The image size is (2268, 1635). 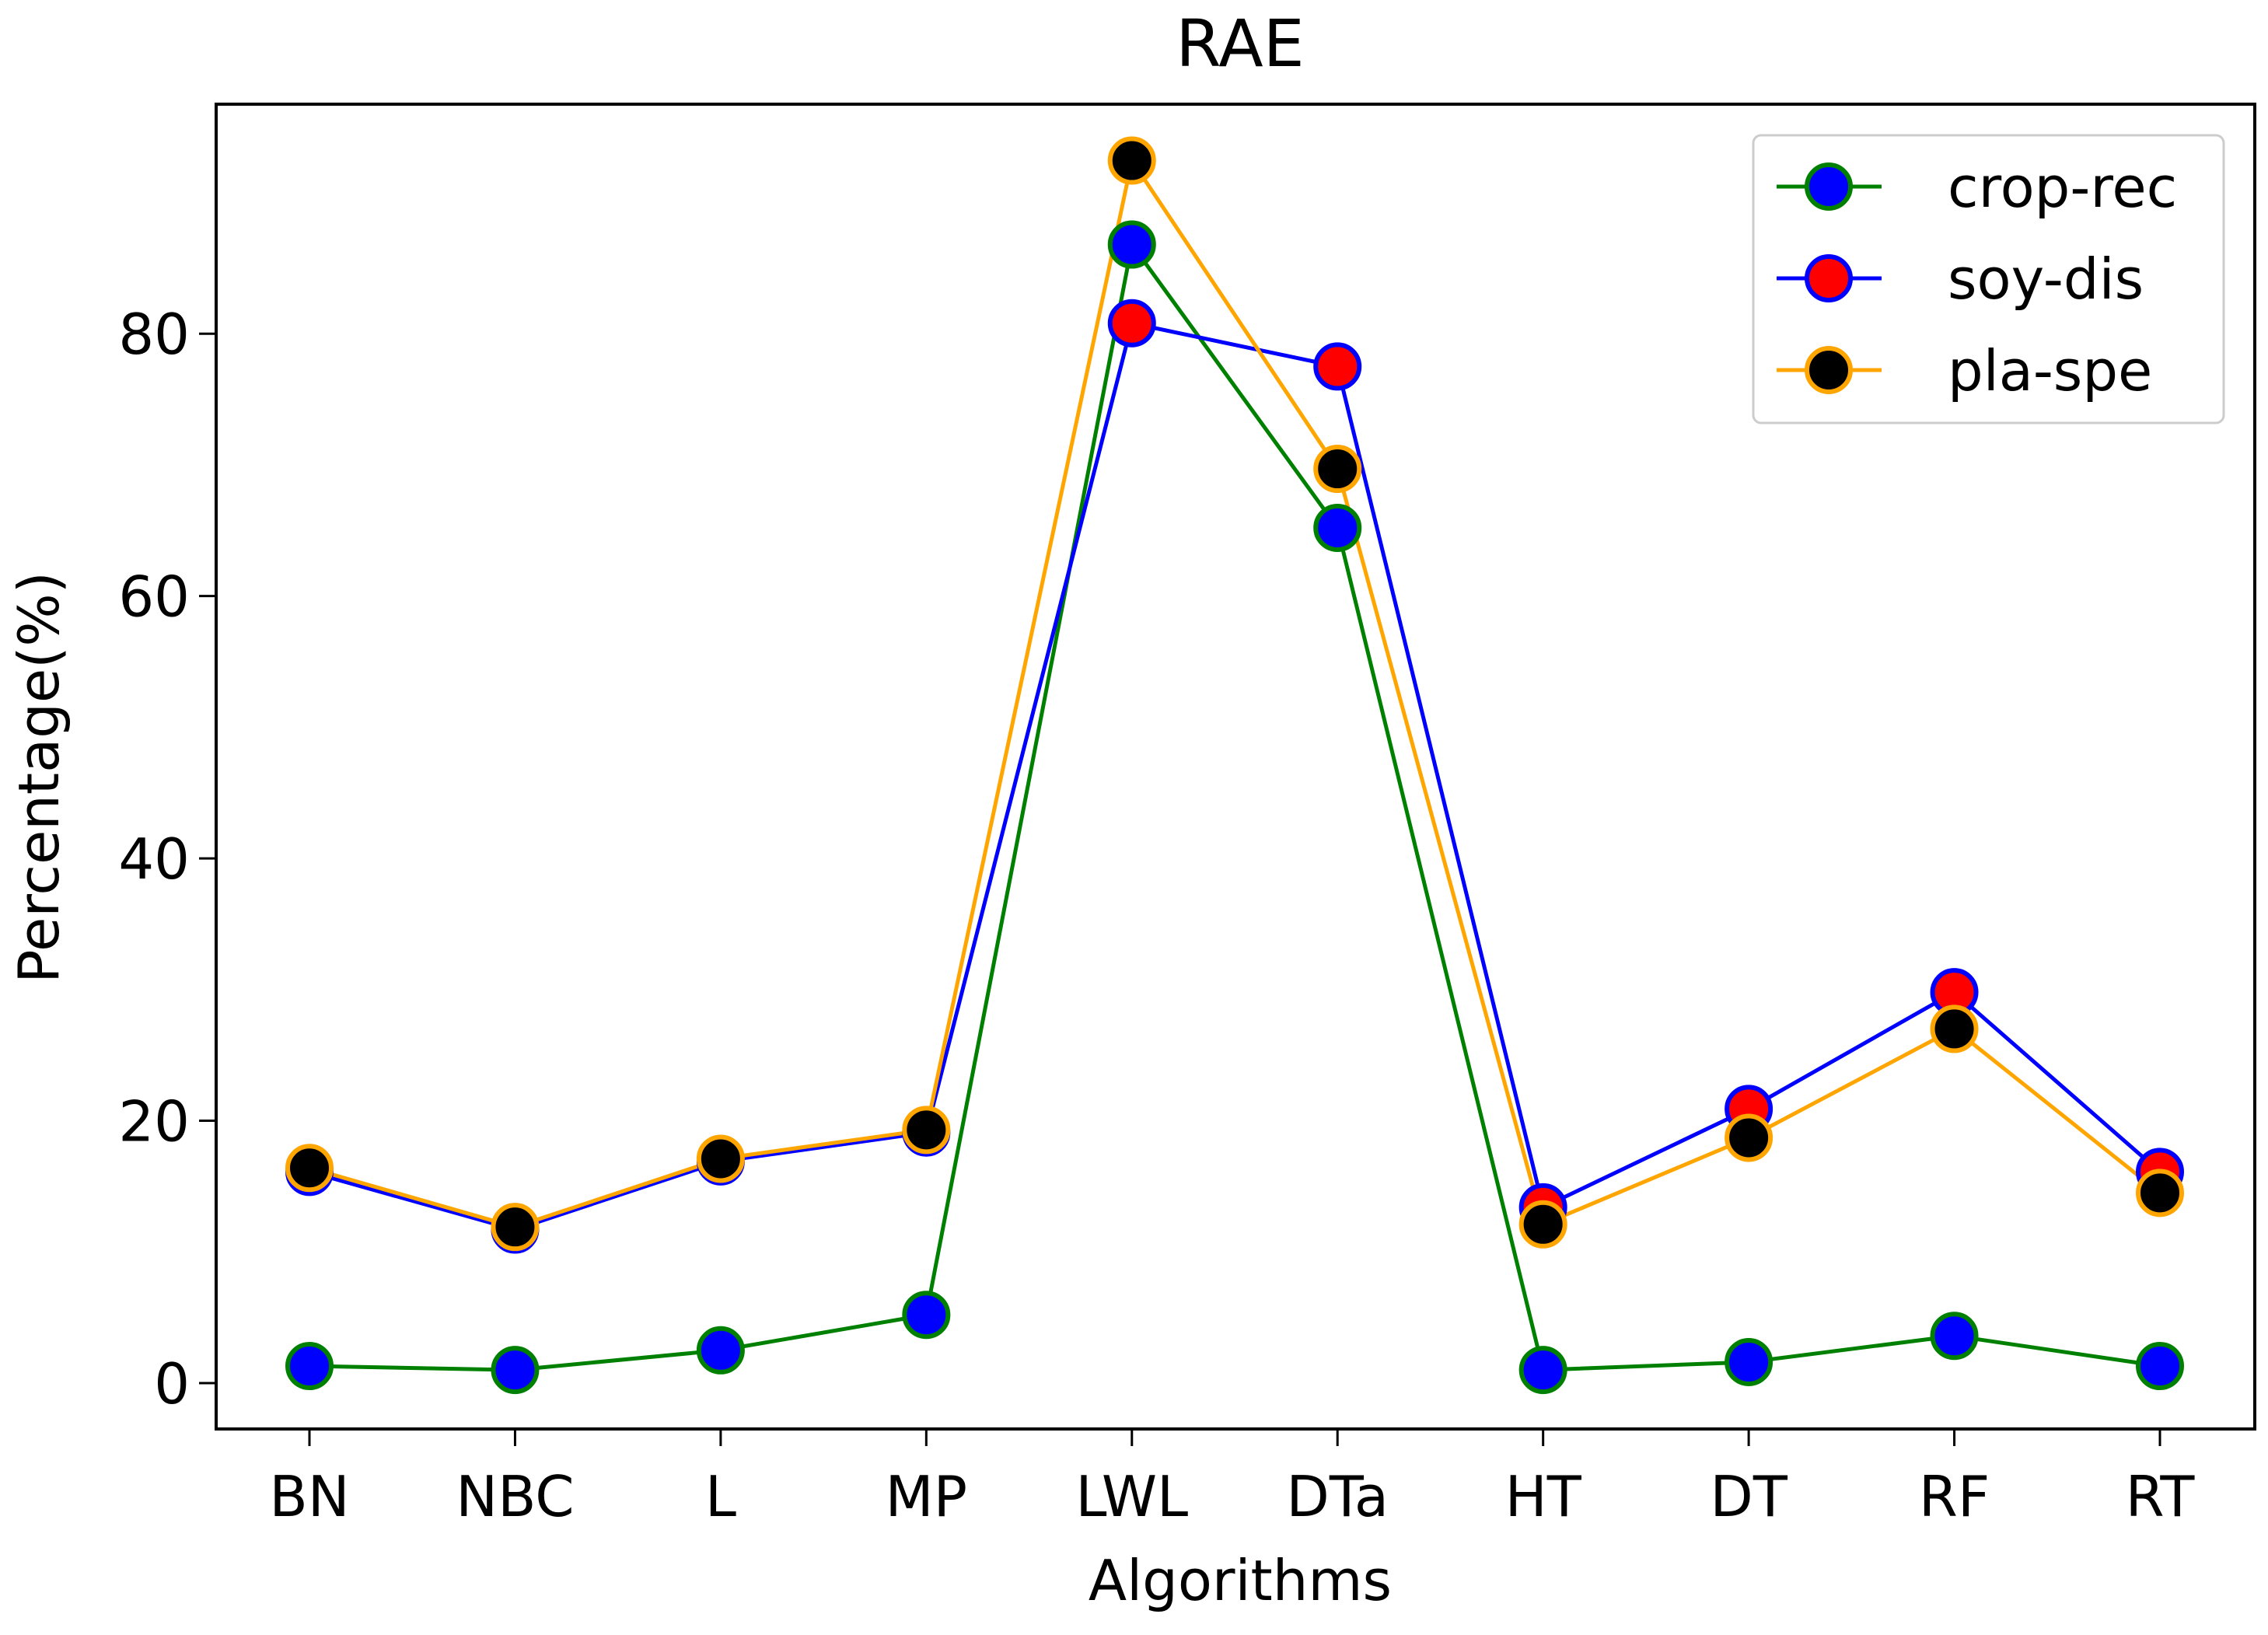 What do you see at coordinates (1240, 43) in the screenshot?
I see `chart-title: RAE` at bounding box center [1240, 43].